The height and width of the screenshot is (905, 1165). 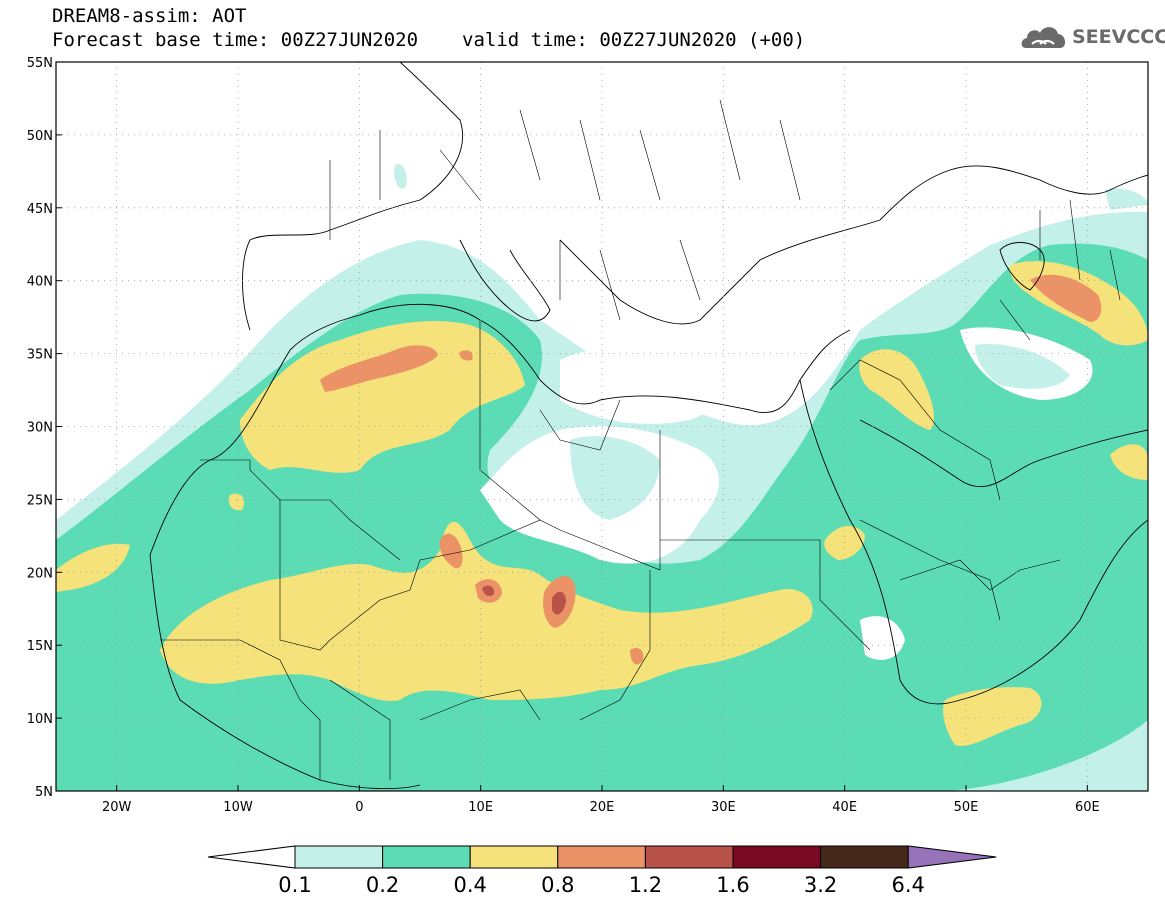 I want to click on lat-tick-label: 30N, so click(x=40, y=428).